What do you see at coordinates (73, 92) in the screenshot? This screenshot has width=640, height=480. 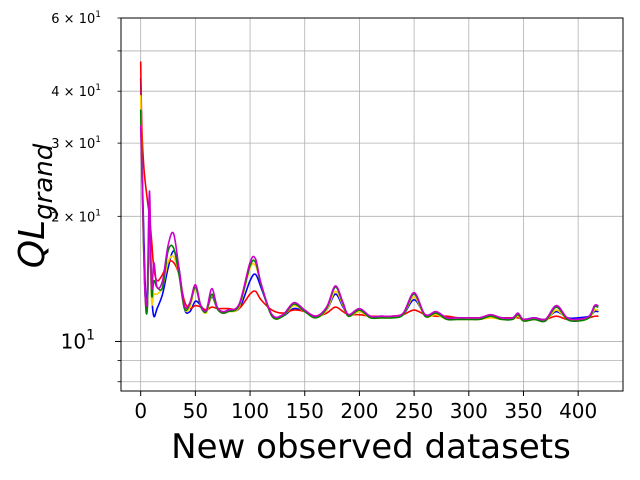 I see `y-tick-mantissa: 4 × 10` at bounding box center [73, 92].